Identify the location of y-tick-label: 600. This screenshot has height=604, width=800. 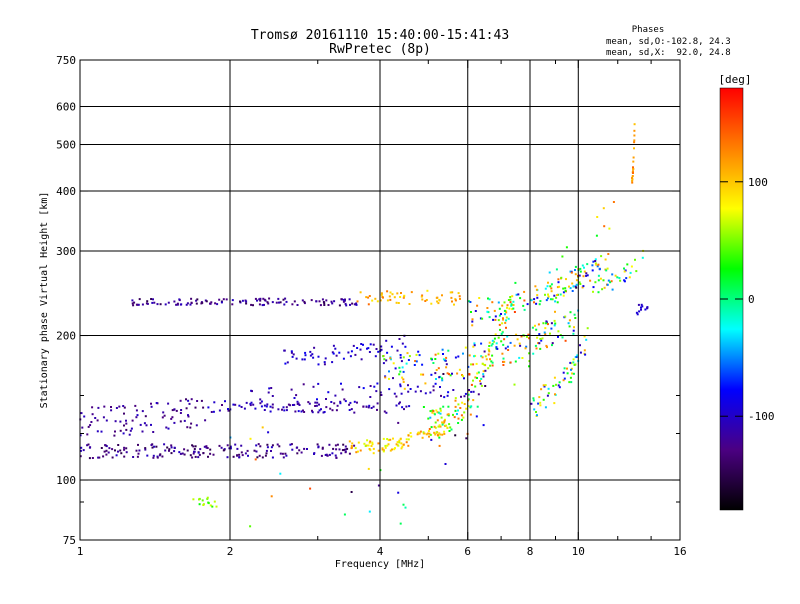
(66, 107).